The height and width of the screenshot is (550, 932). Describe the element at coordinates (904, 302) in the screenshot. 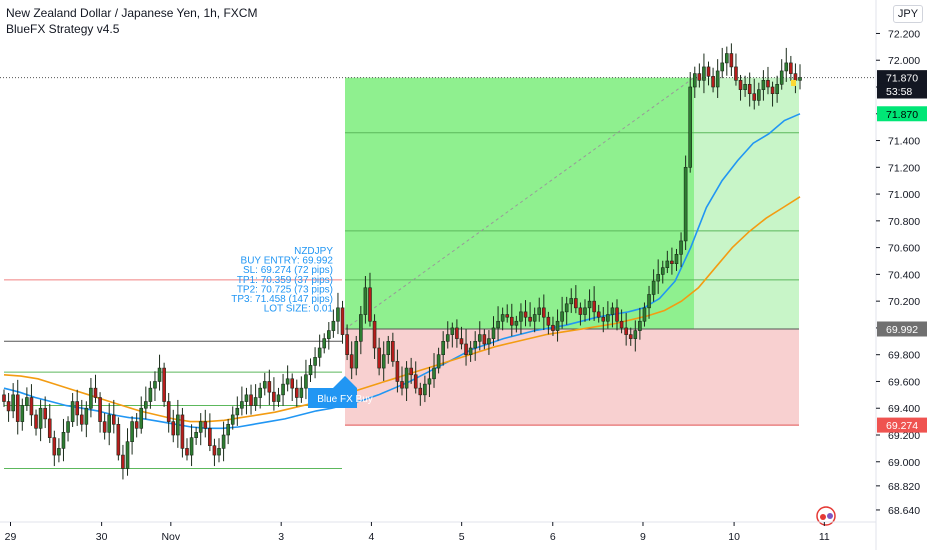

I see `y-tick-label: 70.200` at that location.